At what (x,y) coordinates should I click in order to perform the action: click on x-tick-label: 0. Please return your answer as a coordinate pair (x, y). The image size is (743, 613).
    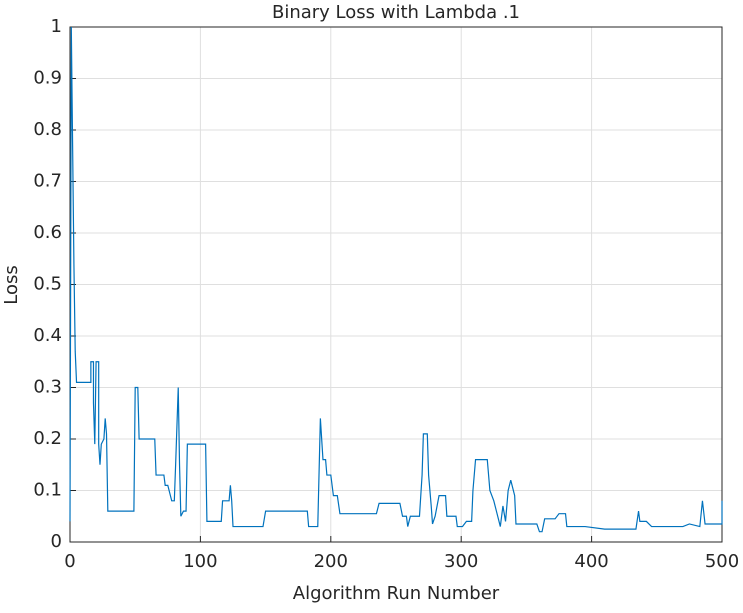
    Looking at the image, I should click on (69, 561).